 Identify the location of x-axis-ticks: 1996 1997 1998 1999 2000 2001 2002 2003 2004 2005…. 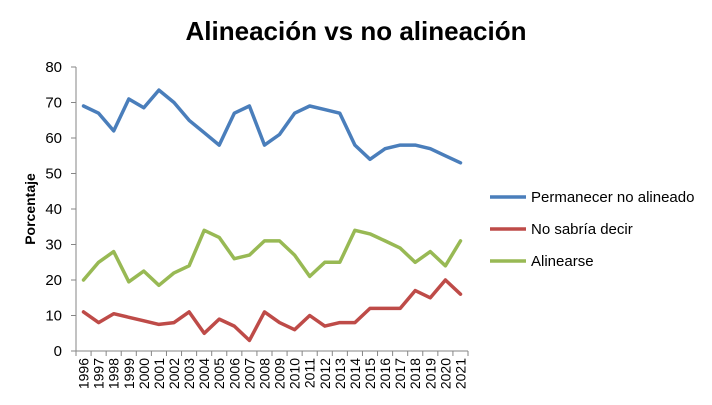
(272, 370).